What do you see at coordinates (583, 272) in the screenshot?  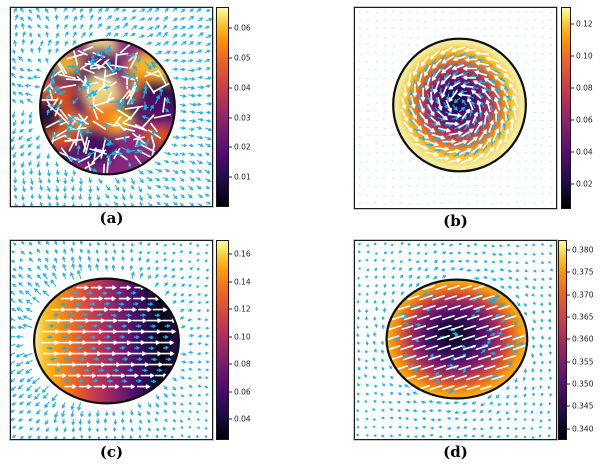 I see `colorbar-tick-label: 0.375` at bounding box center [583, 272].